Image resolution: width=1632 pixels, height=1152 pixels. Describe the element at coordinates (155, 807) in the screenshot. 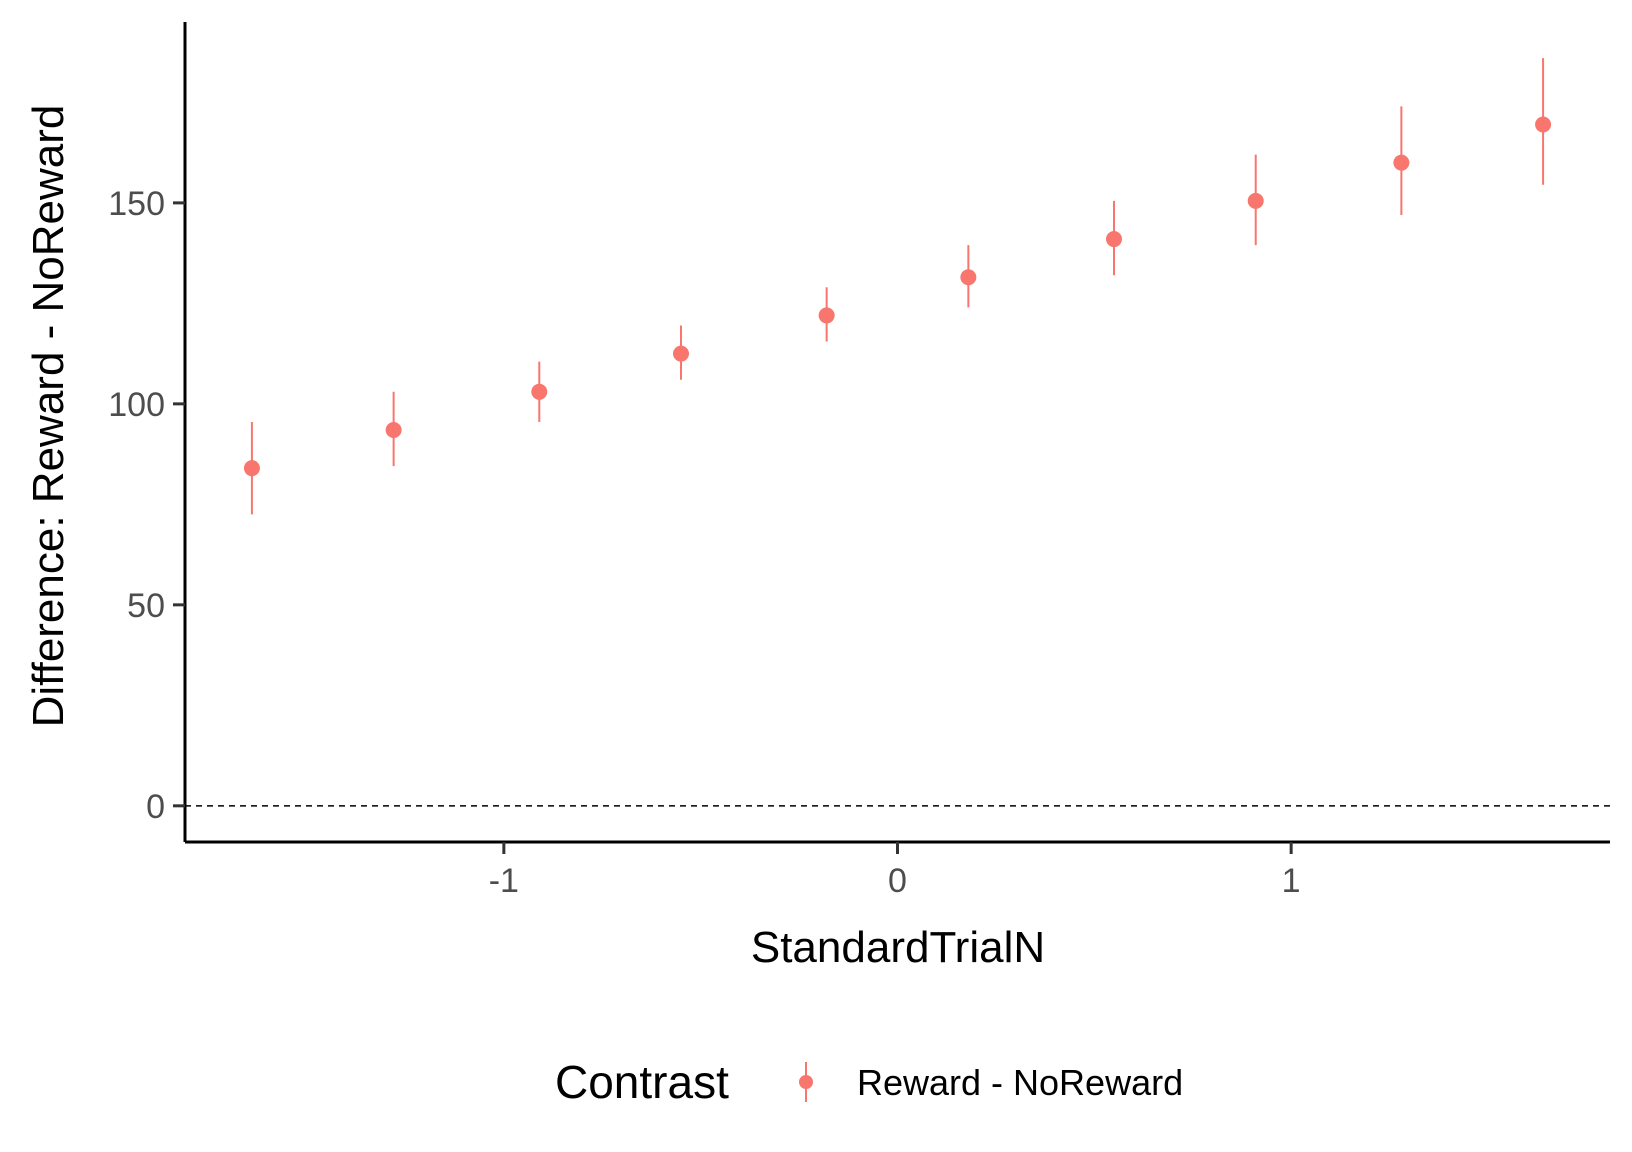

I see `y-tick-label: 0` at that location.